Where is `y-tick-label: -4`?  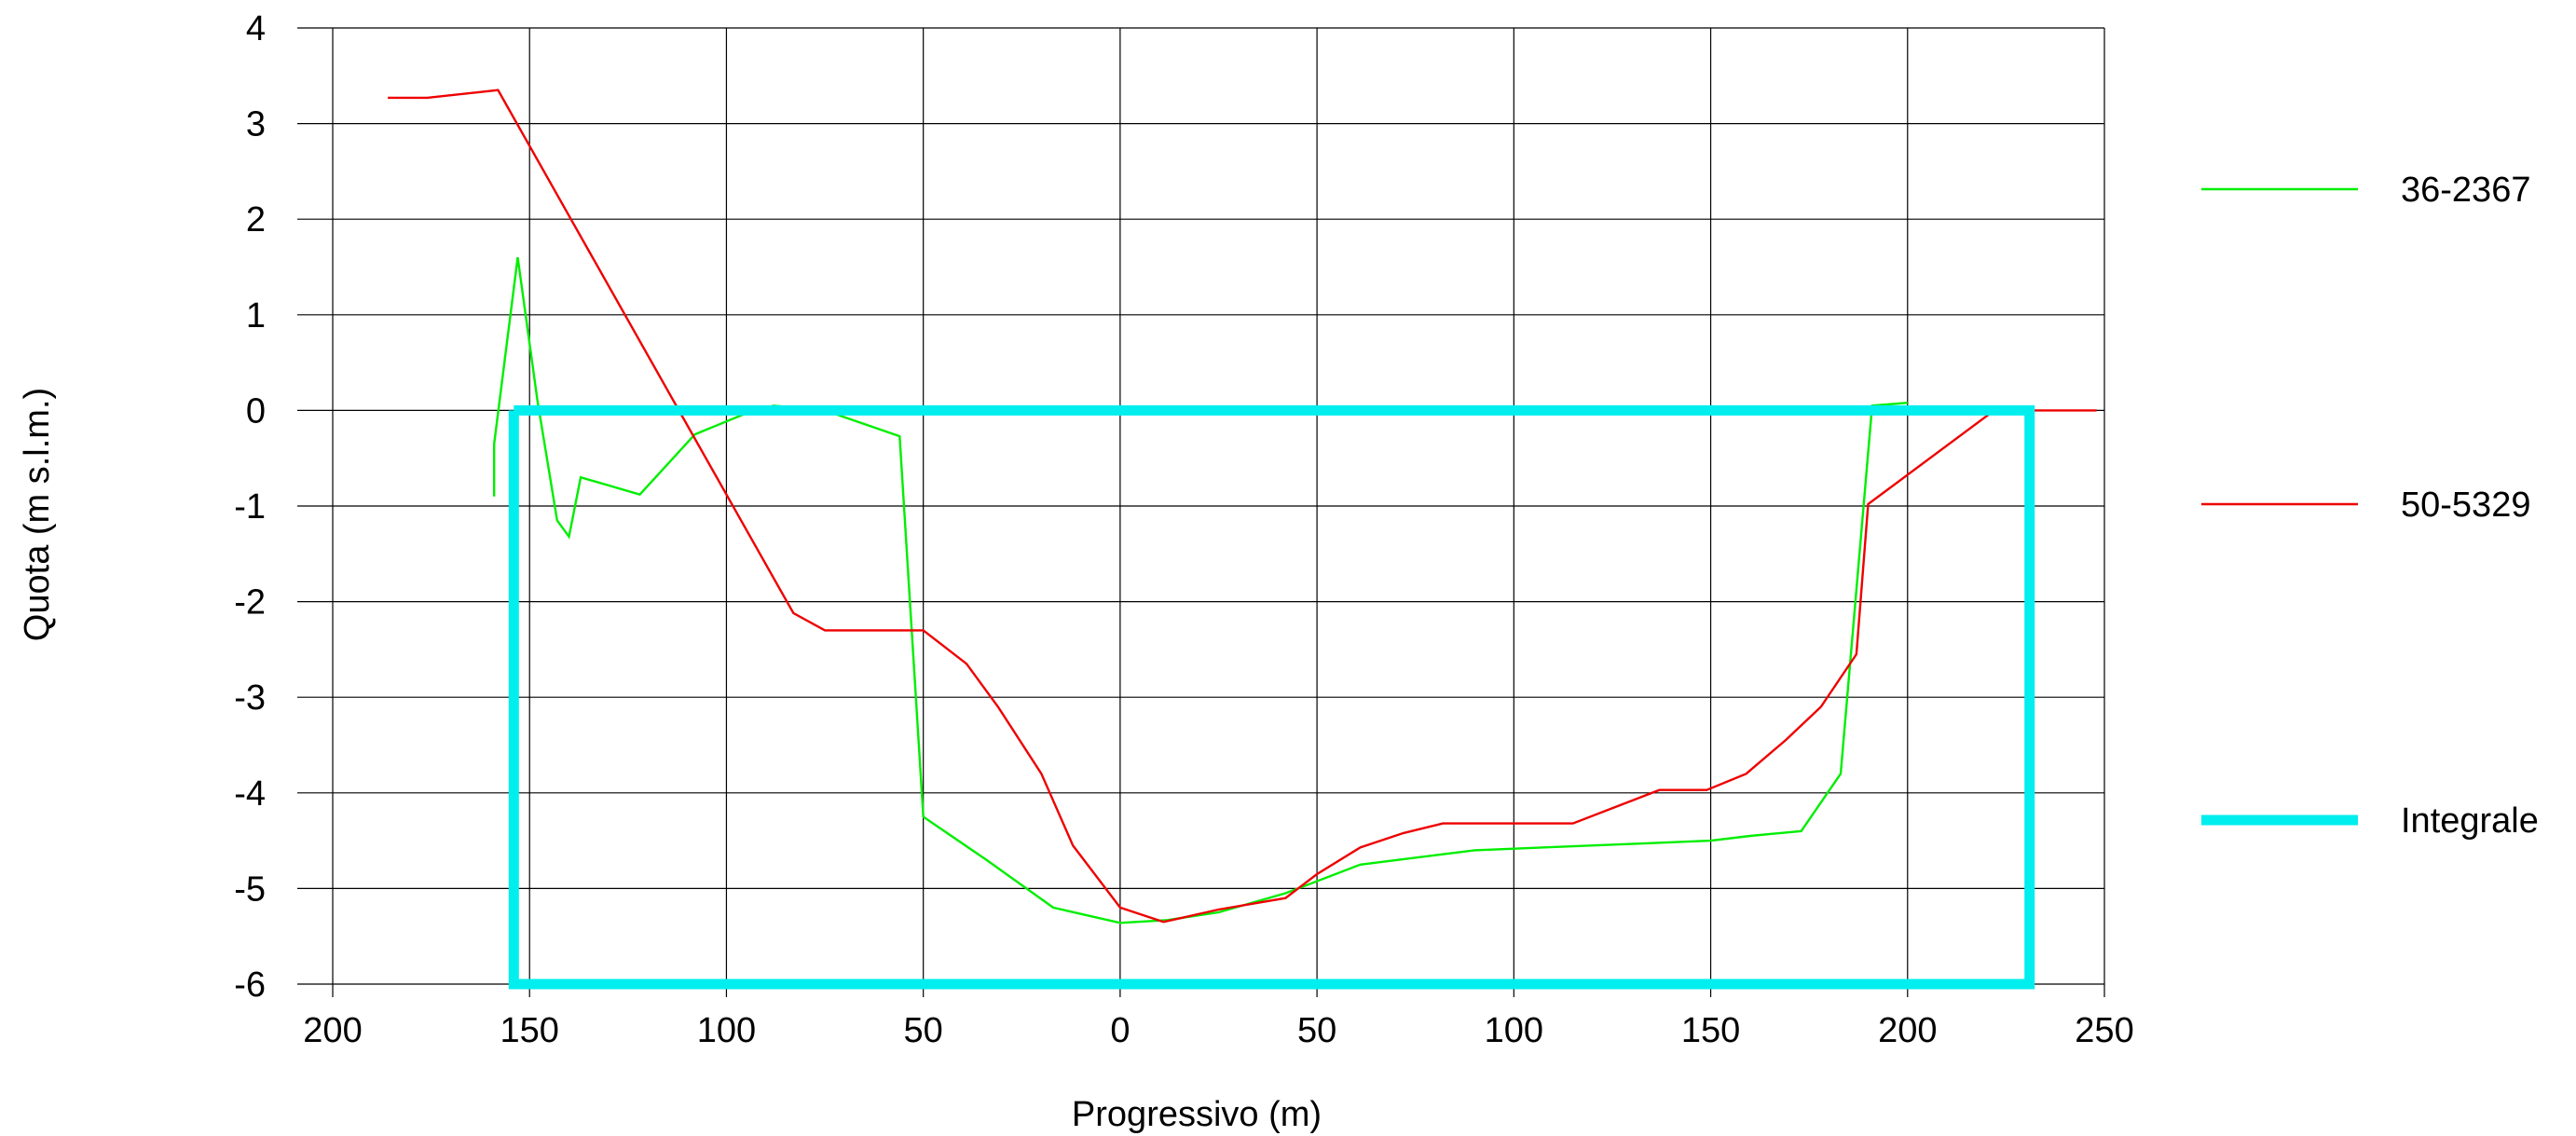 y-tick-label: -4 is located at coordinates (250, 794).